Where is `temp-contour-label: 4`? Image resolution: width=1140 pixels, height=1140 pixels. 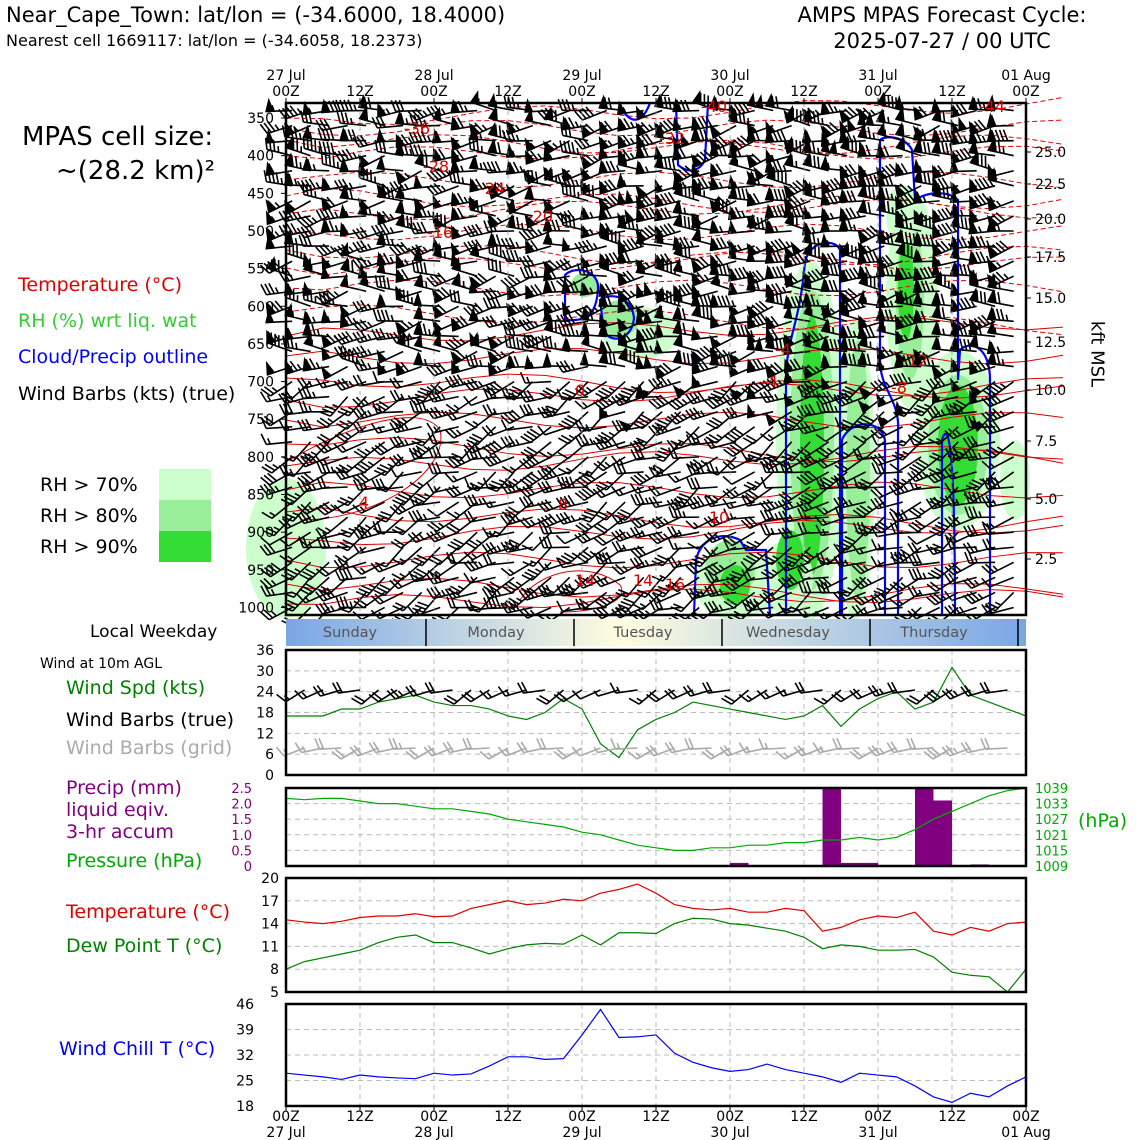
temp-contour-label: 4 is located at coordinates (364, 502).